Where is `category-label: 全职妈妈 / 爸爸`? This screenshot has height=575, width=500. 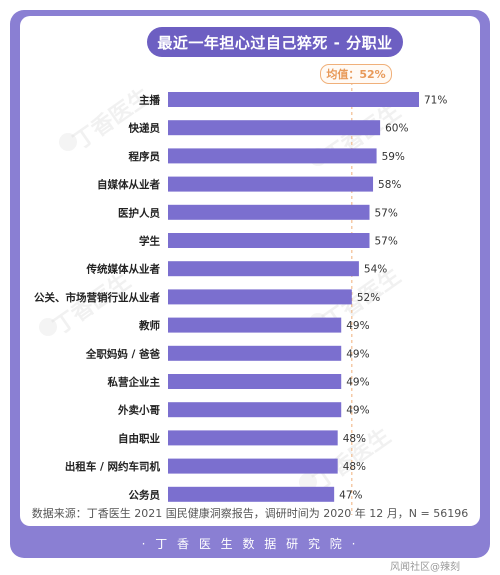
category-label: 全职妈妈 / 爸爸 is located at coordinates (123, 353).